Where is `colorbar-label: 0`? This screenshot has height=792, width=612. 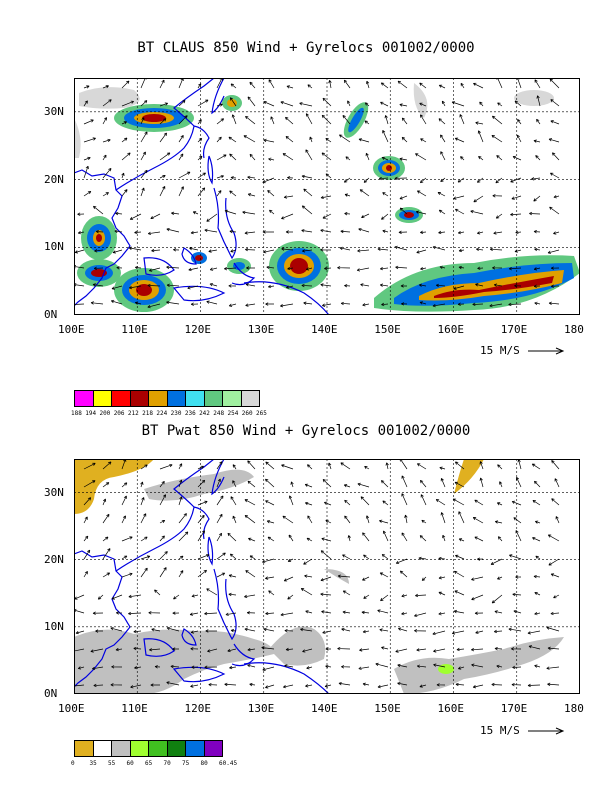 colorbar-label: 0 is located at coordinates (73, 763).